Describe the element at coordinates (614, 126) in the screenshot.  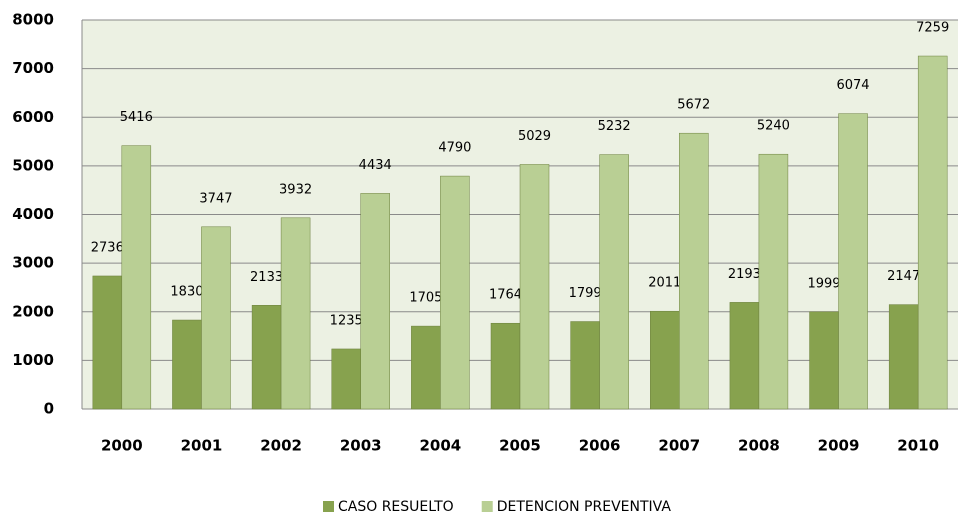
I see `value-label: 5232` at that location.